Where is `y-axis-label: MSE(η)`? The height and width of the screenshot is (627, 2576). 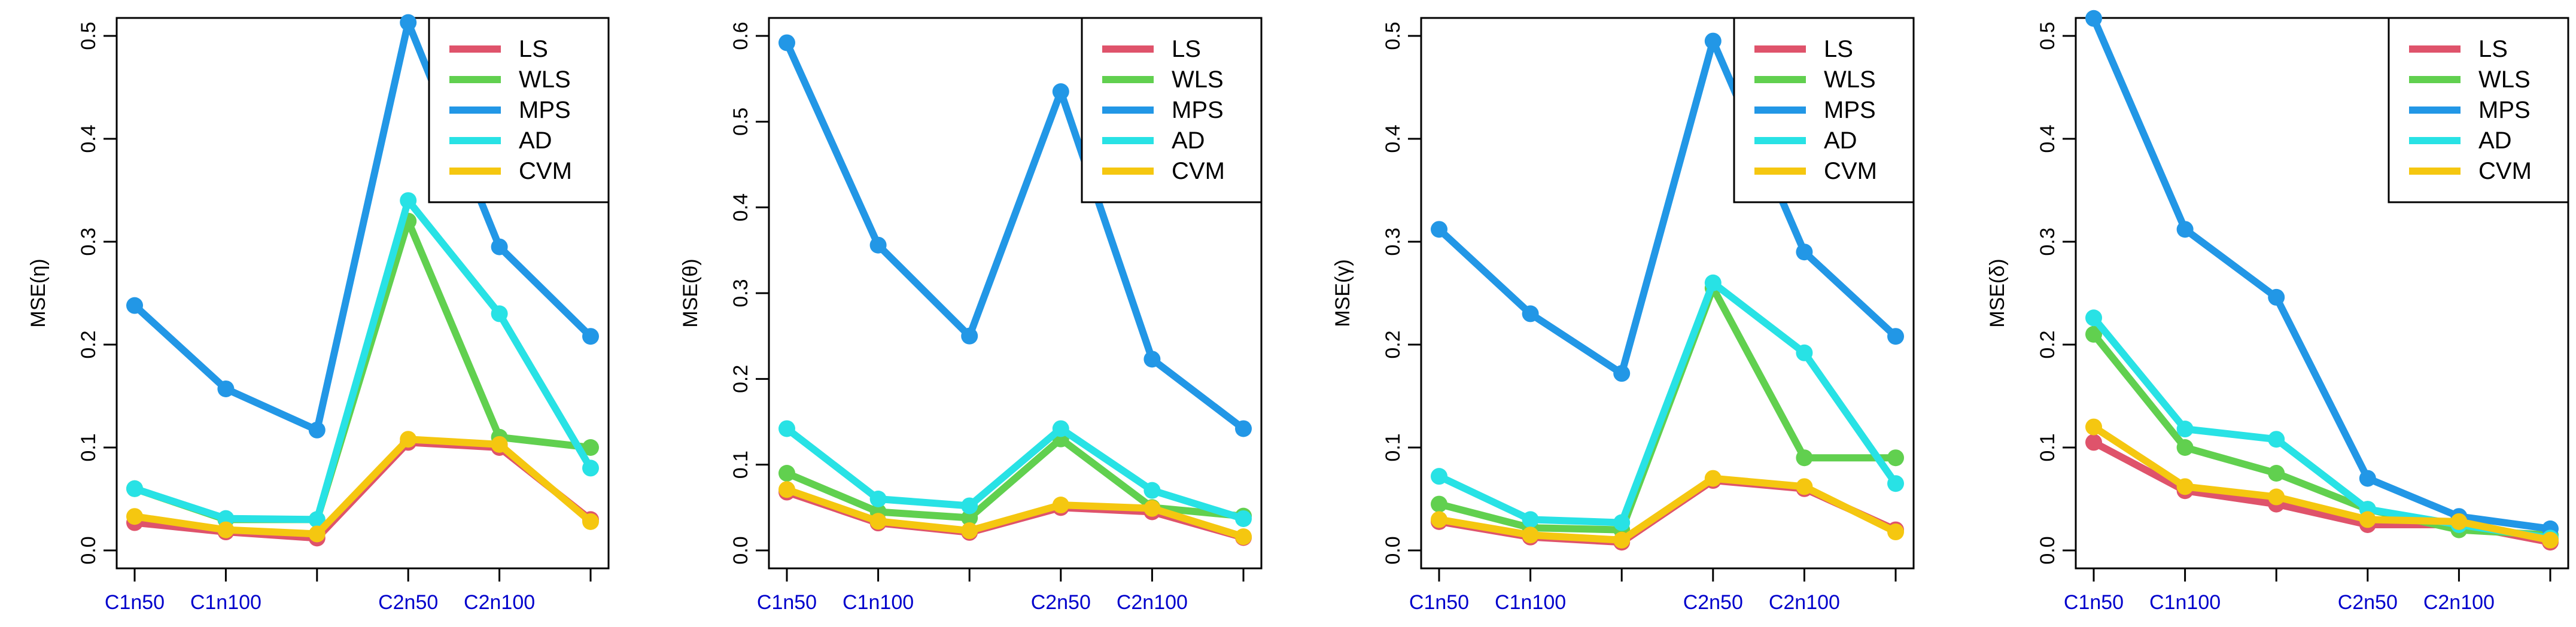
y-axis-label: MSE(η) is located at coordinates (38, 292).